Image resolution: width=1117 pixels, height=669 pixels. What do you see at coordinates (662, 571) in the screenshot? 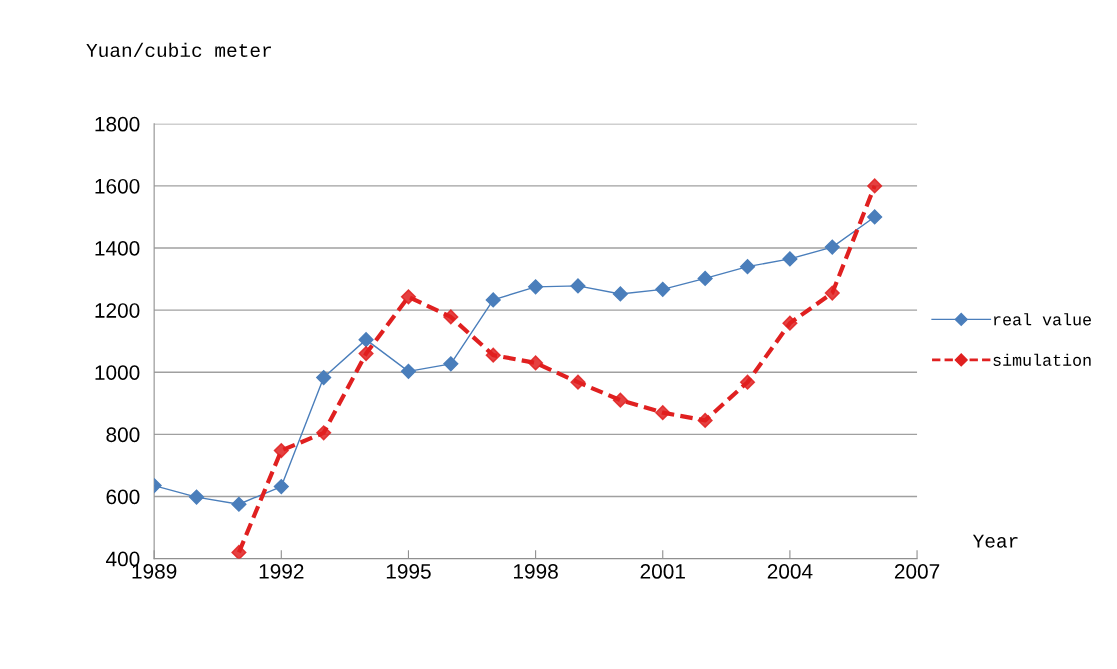
I see `x-tick-label: 2001` at bounding box center [662, 571].